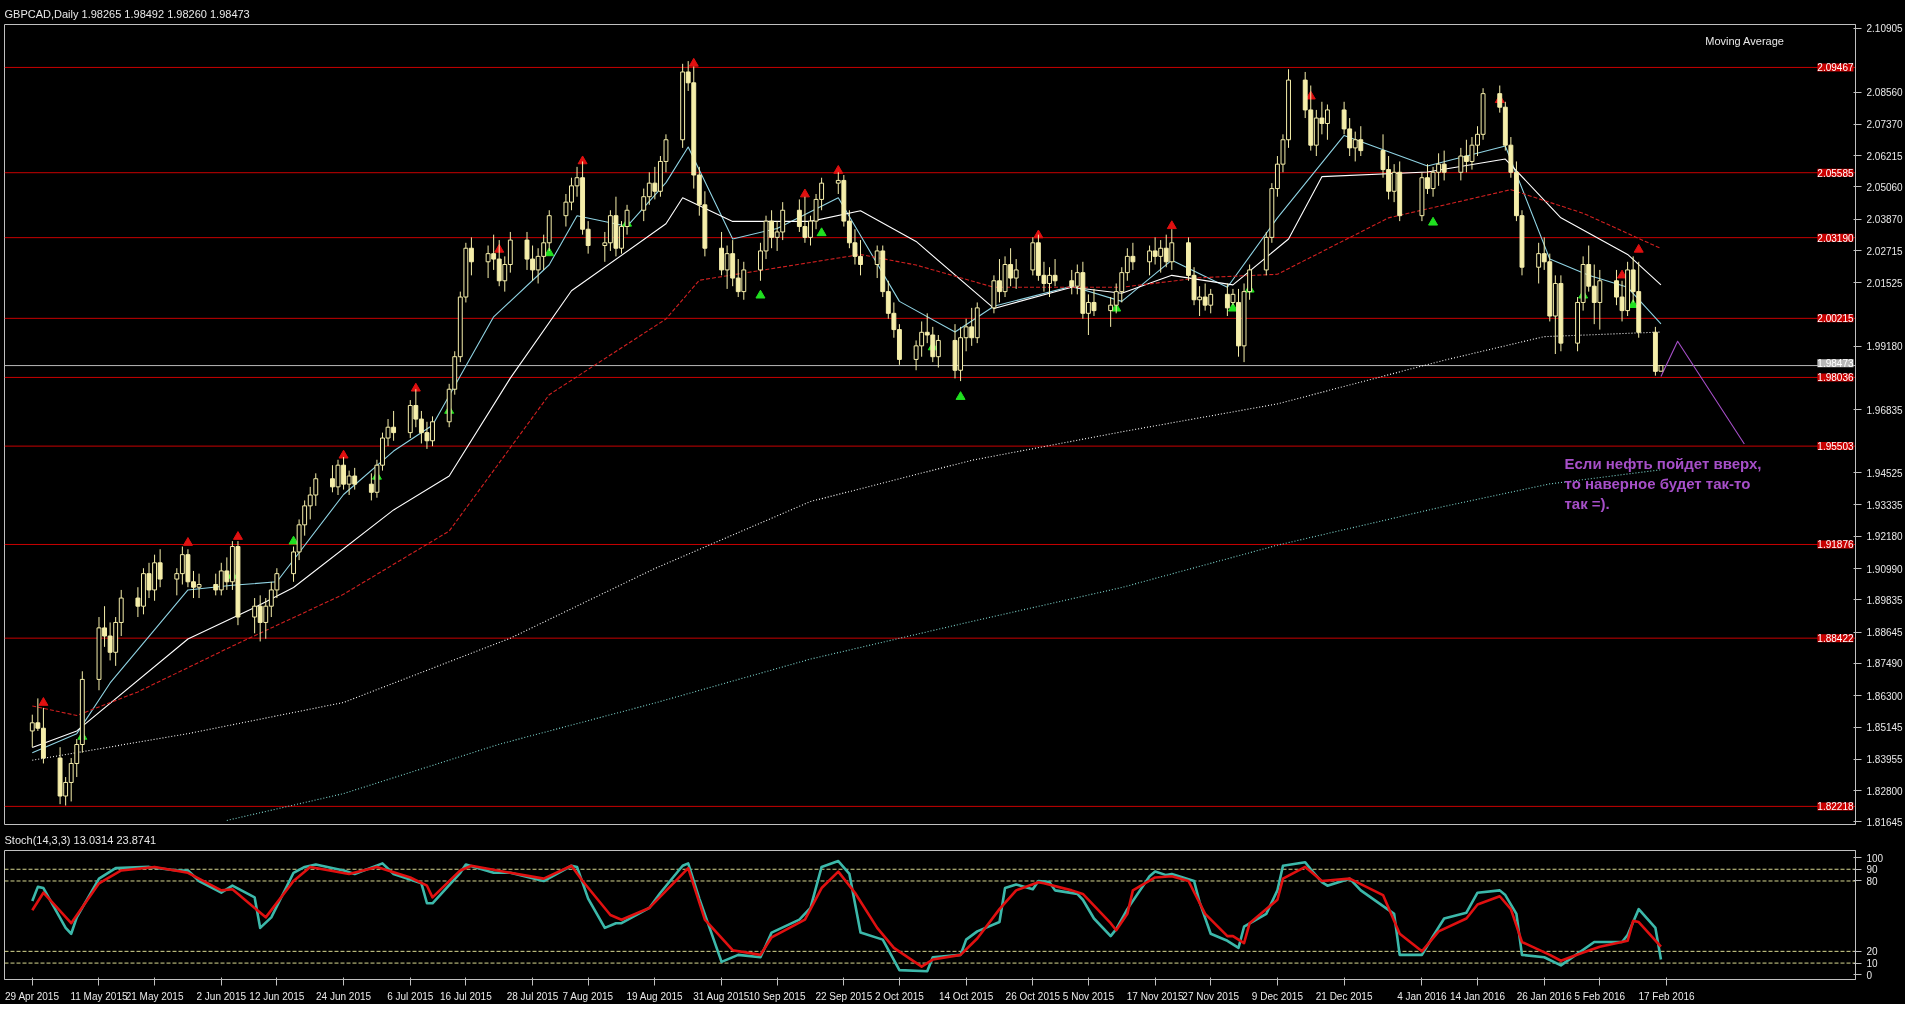  I want to click on chart-title: GBPCAD,Daily 1.98265 1.98492 1.98260 1.98473, so click(127, 13).